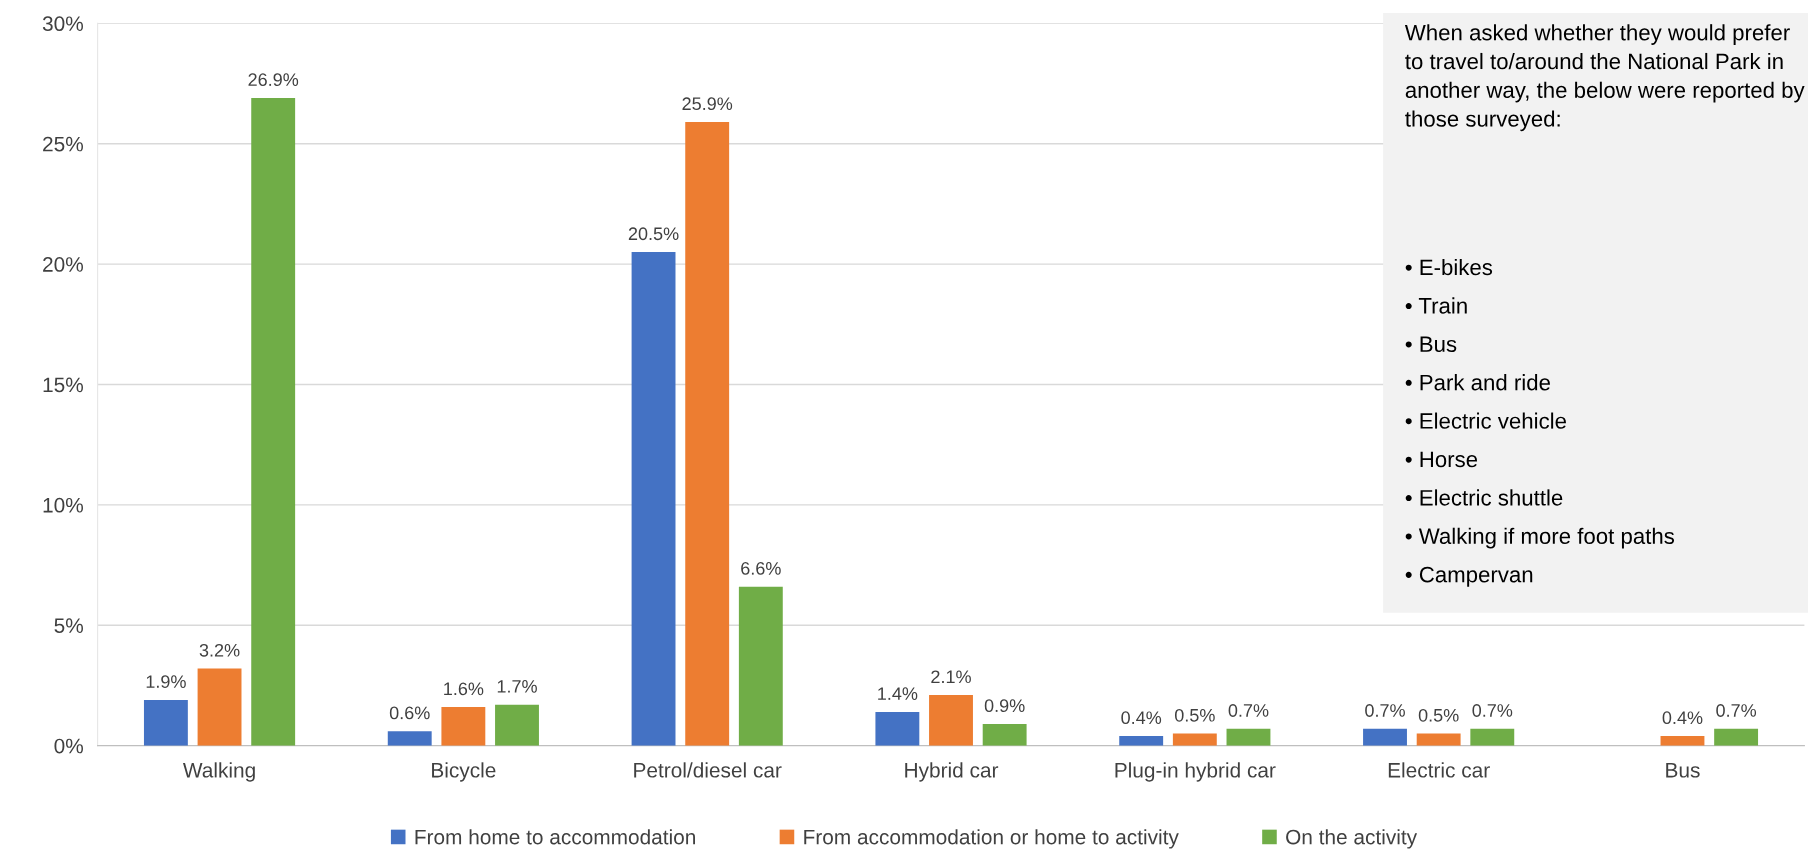 The height and width of the screenshot is (863, 1808). I want to click on x-tick-label: Hybrid car, so click(952, 772).